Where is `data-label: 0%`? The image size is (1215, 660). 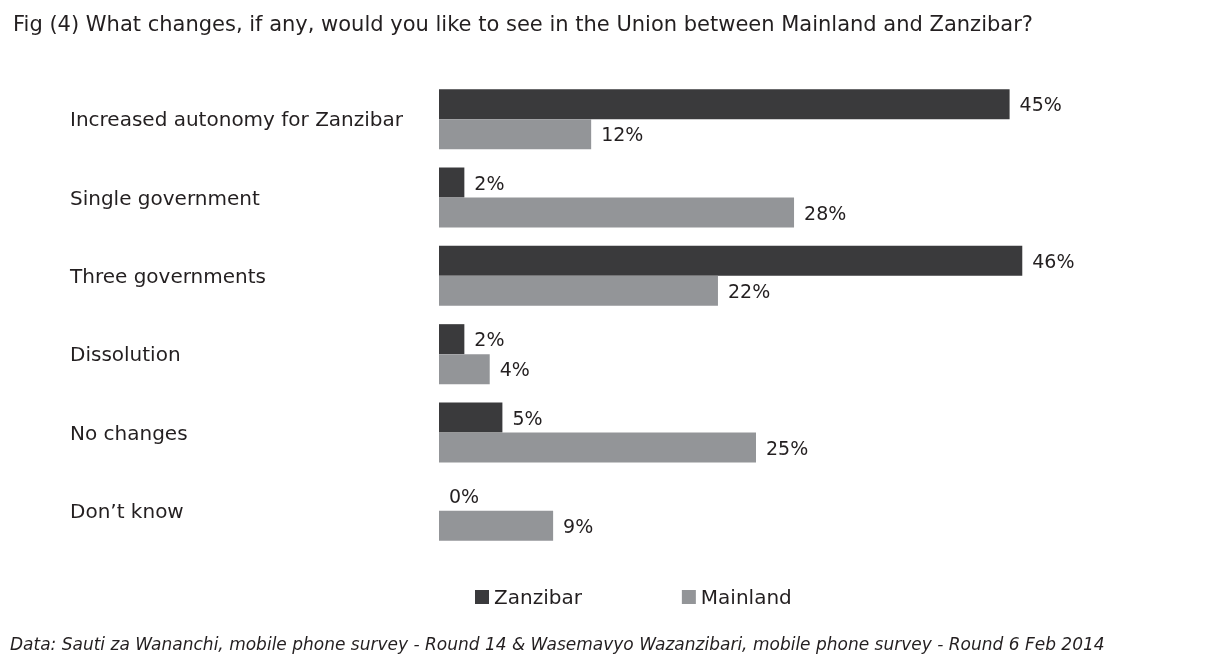 data-label: 0% is located at coordinates (464, 495).